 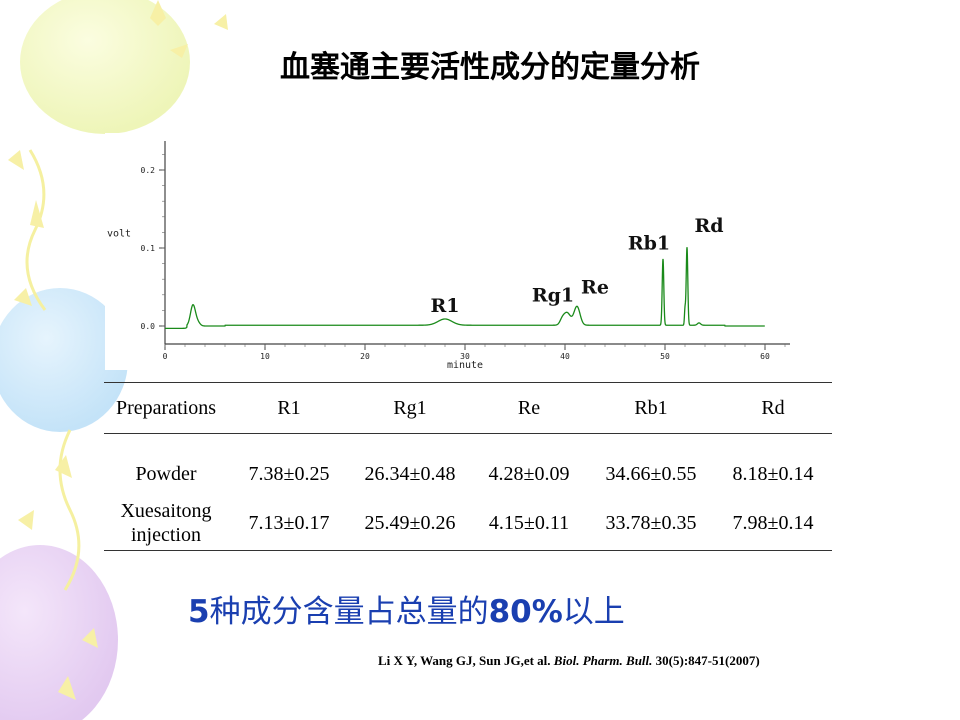 What do you see at coordinates (464, 660) in the screenshot?
I see `citation-authors: Li X Y, Wang GJ, Sun JG,et al.` at bounding box center [464, 660].